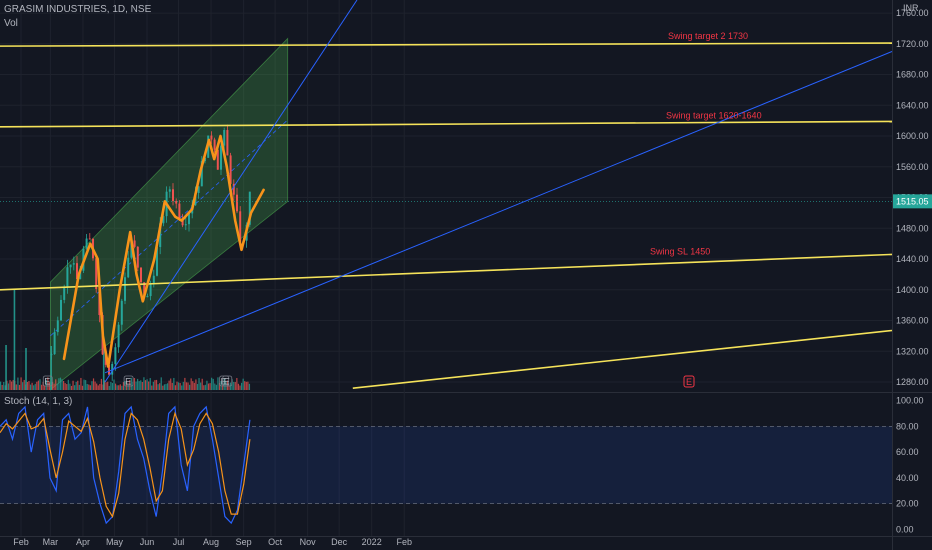 Image resolution: width=932 pixels, height=550 pixels. I want to click on price-tick-label: 1280.00, so click(912, 382).